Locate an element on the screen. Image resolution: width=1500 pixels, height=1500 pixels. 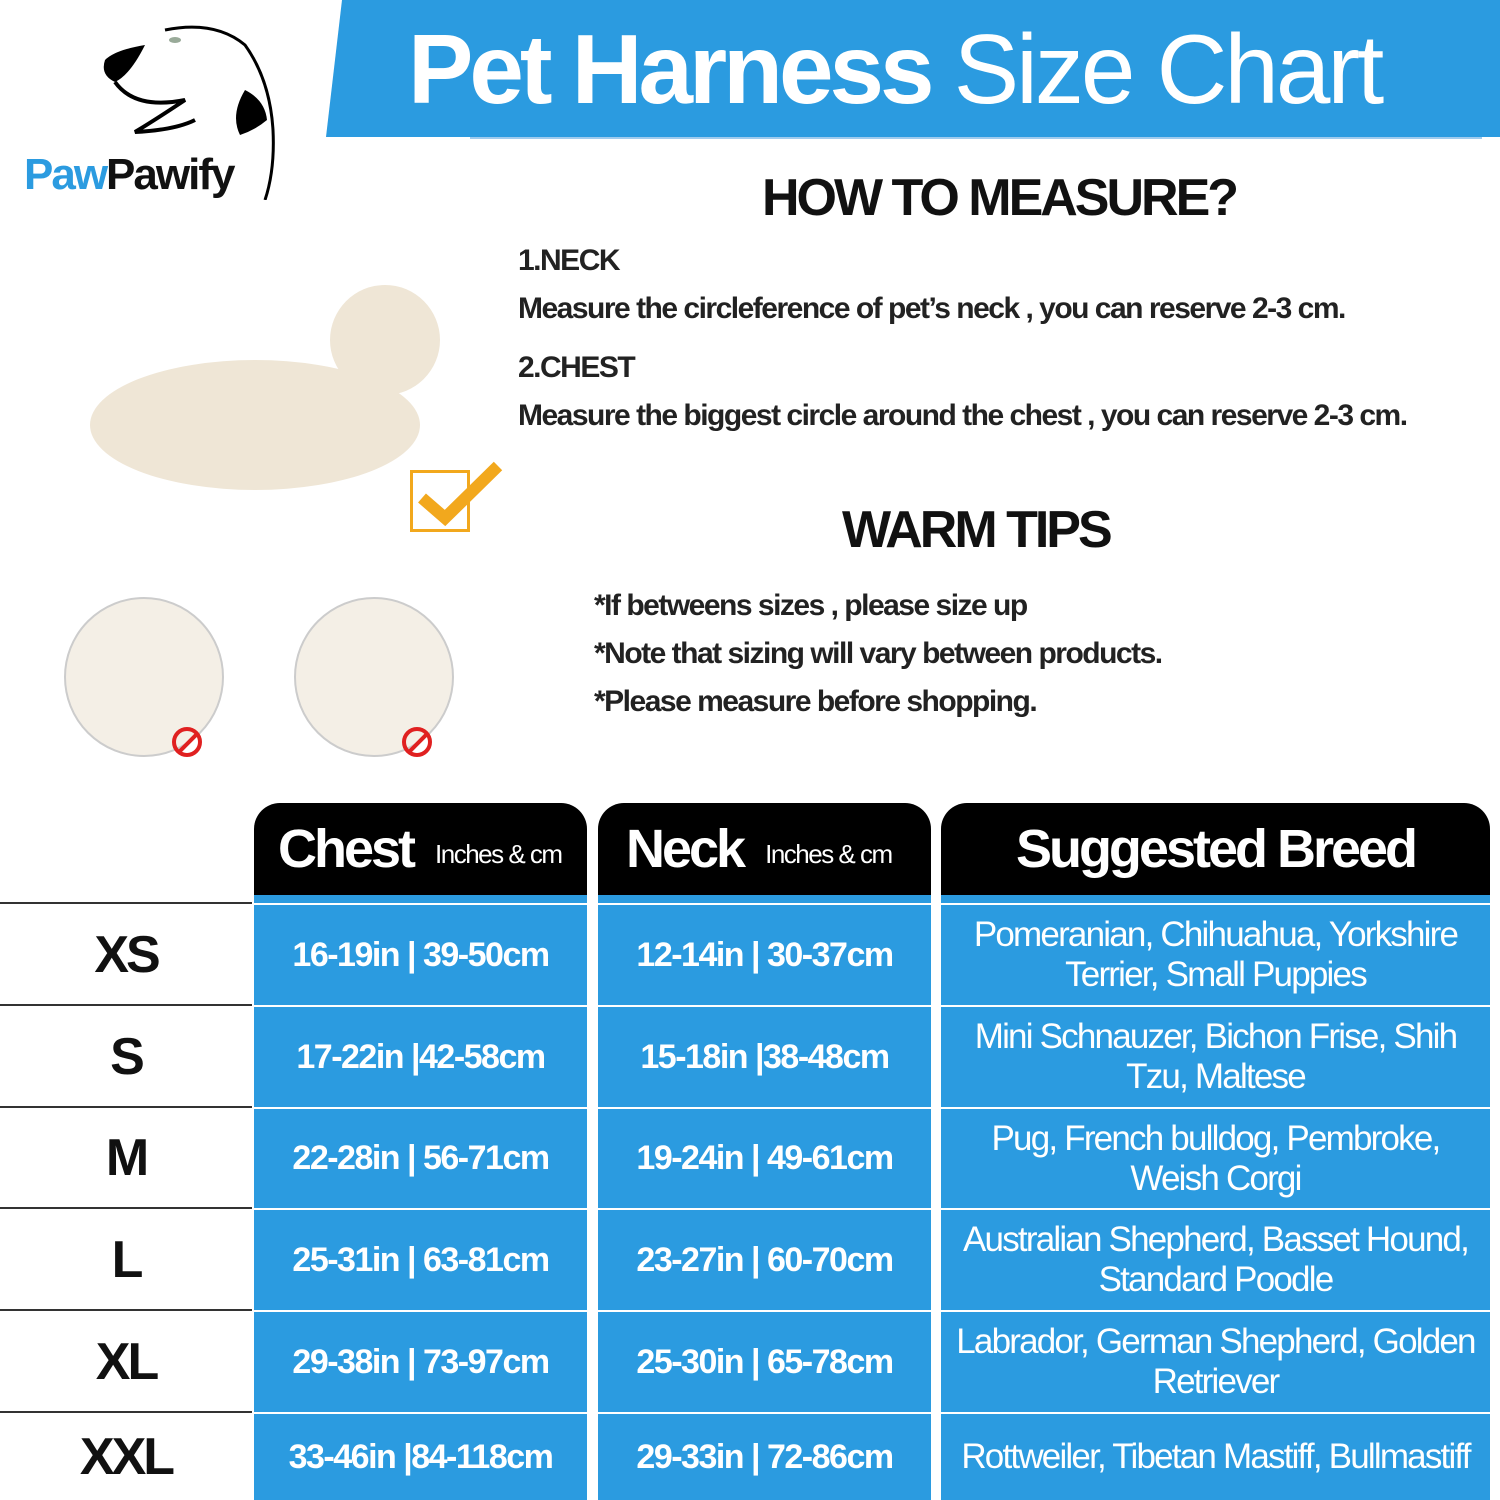
wrong-chest-photo is located at coordinates (374, 677).